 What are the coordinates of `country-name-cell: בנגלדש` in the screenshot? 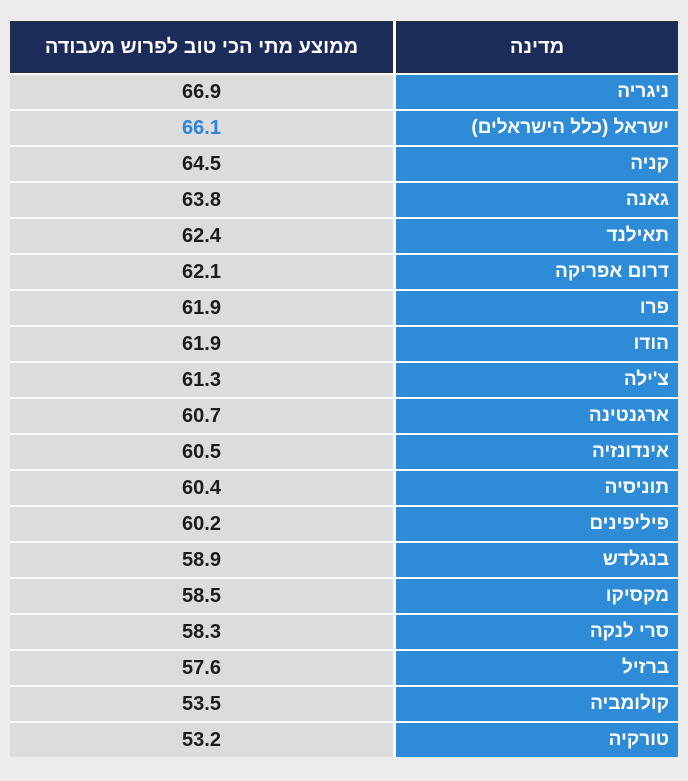 It's located at (537, 560).